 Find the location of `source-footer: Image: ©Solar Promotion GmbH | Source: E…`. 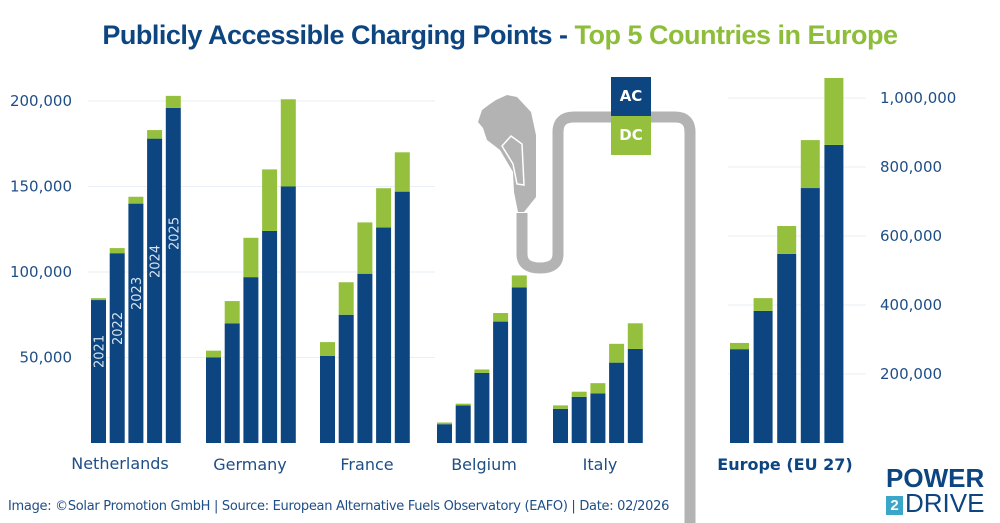

source-footer: Image: ©Solar Promotion GmbH | Source: E… is located at coordinates (339, 506).